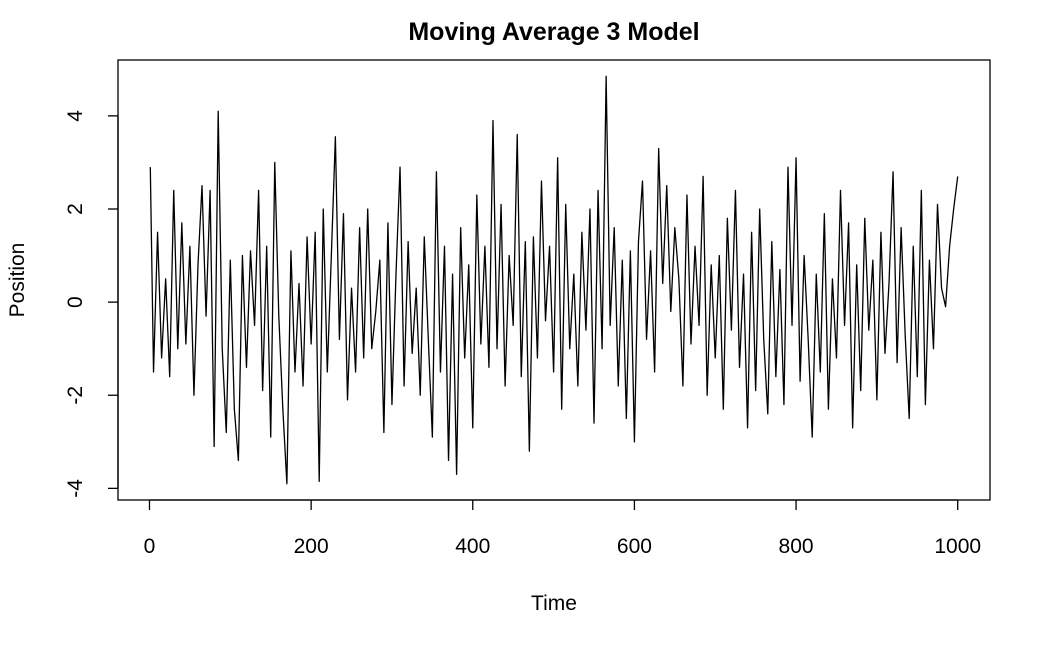 The height and width of the screenshot is (648, 1050). Describe the element at coordinates (634, 546) in the screenshot. I see `x-tick-label: 600` at that location.